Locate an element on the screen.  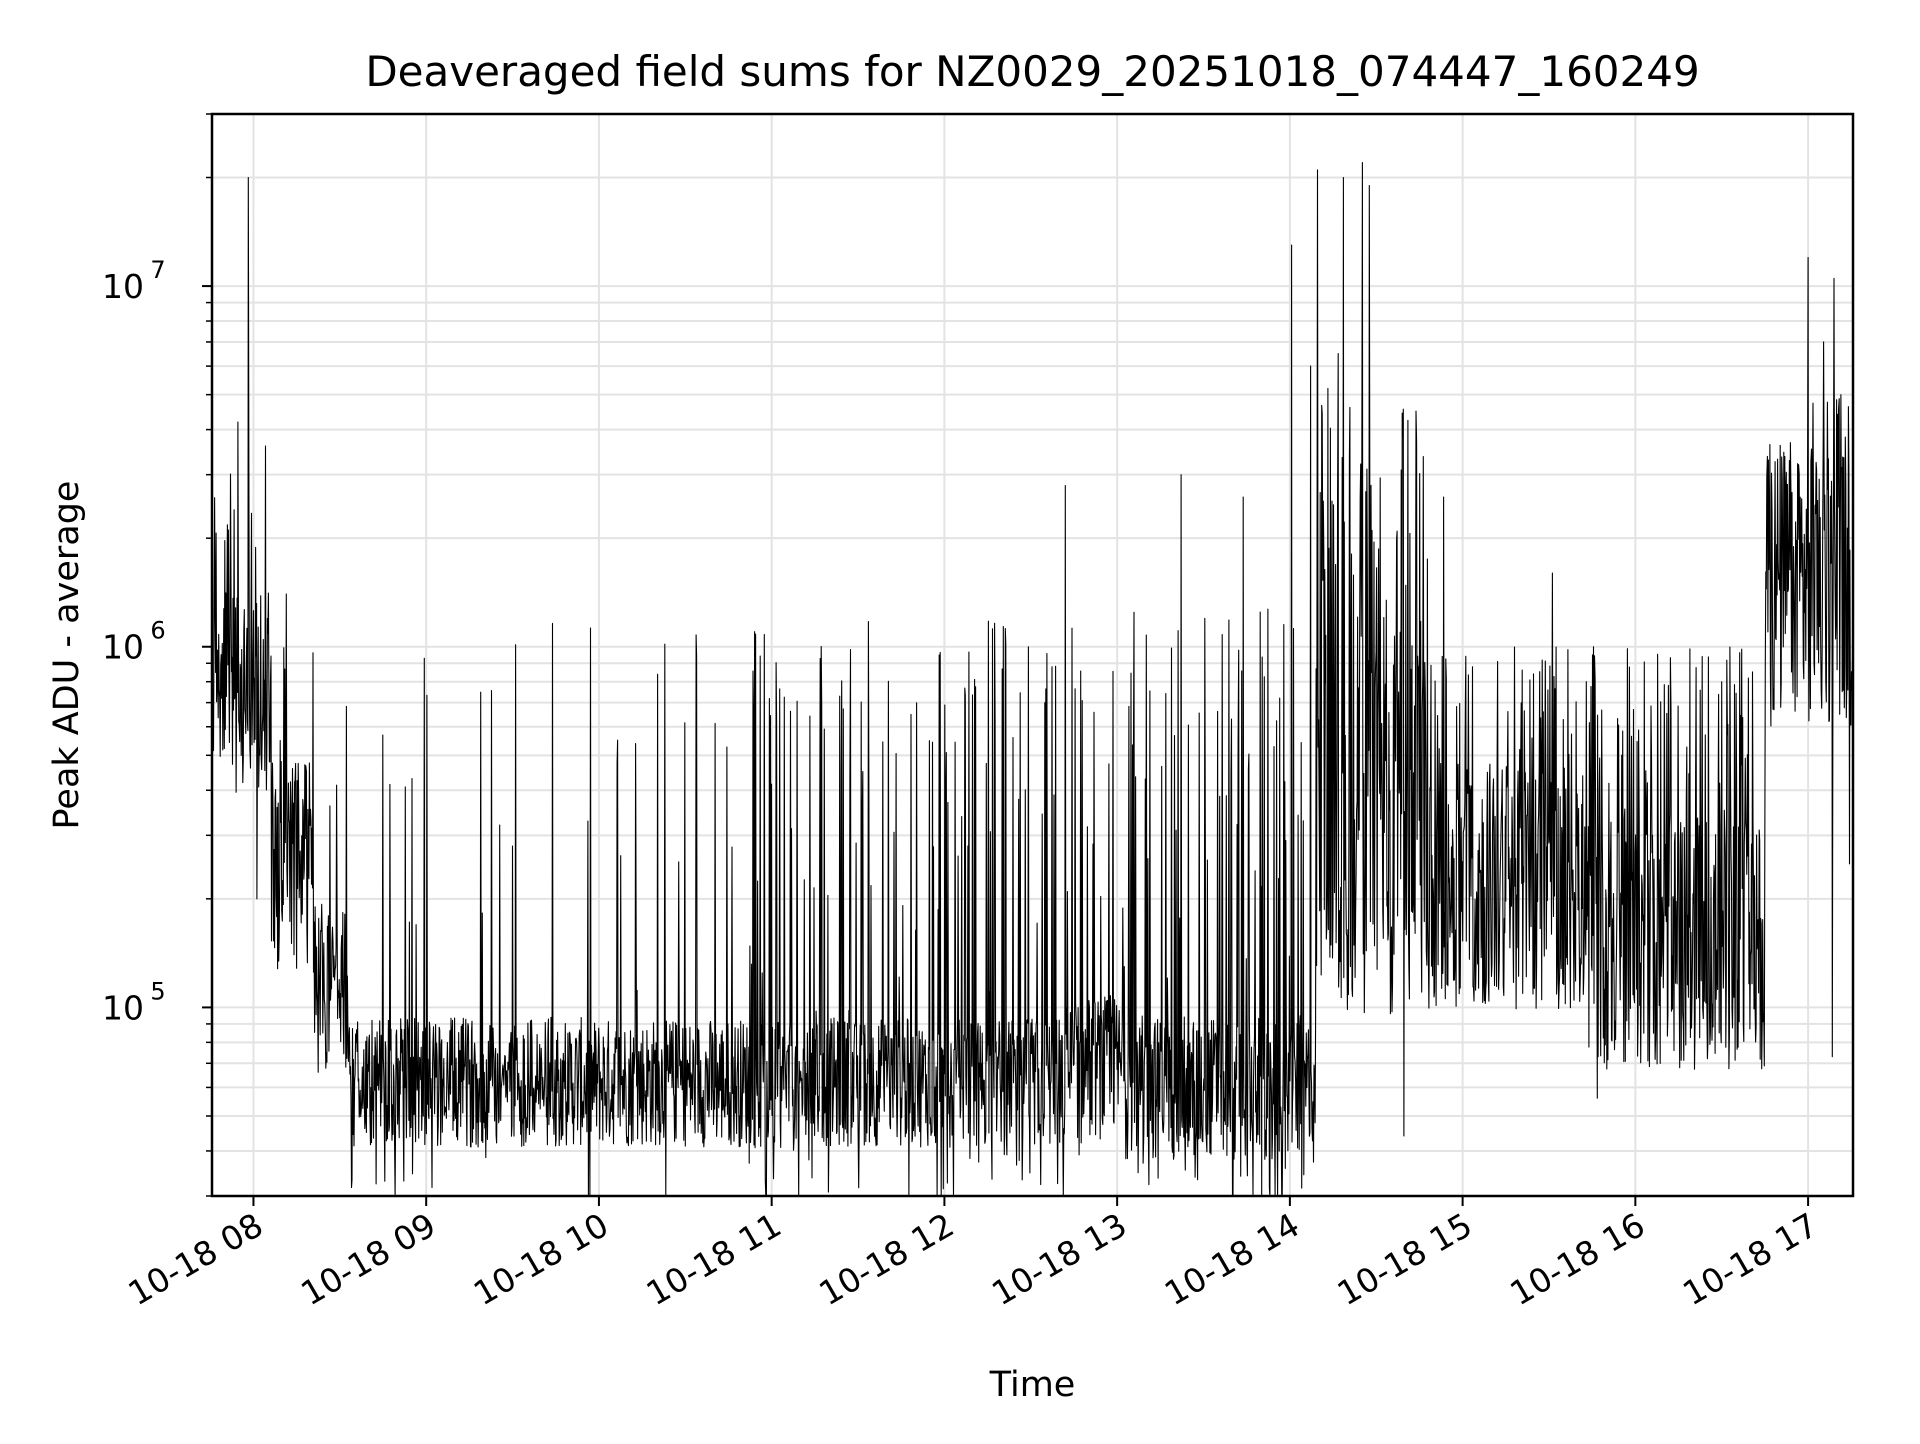
y-tick-exponent: 7 is located at coordinates (157, 270).